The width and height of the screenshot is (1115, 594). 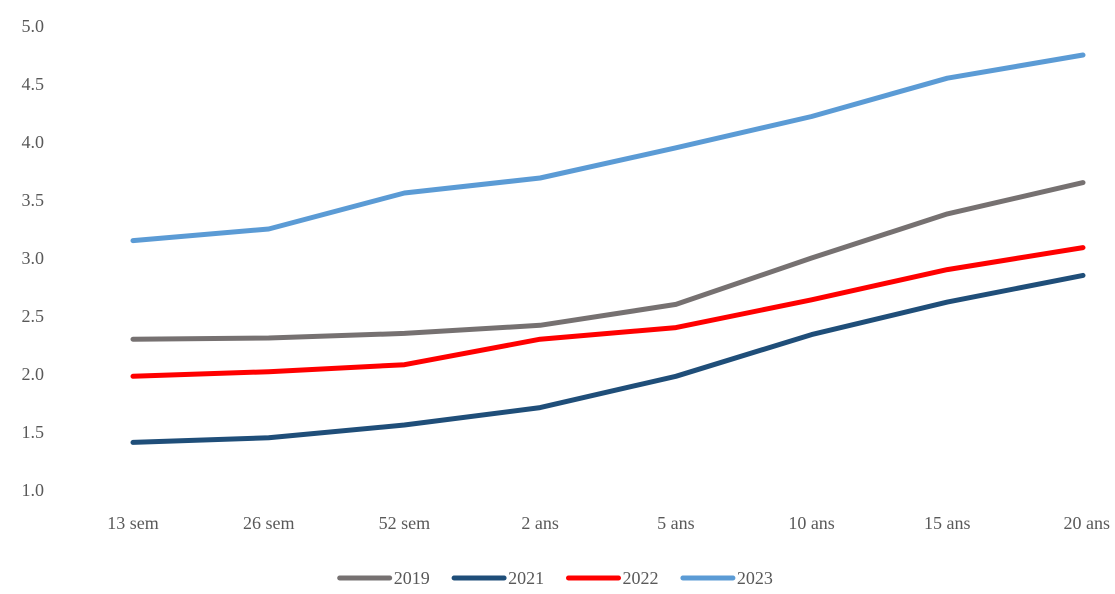 I want to click on x-tick-label: 52 sem, so click(x=405, y=523).